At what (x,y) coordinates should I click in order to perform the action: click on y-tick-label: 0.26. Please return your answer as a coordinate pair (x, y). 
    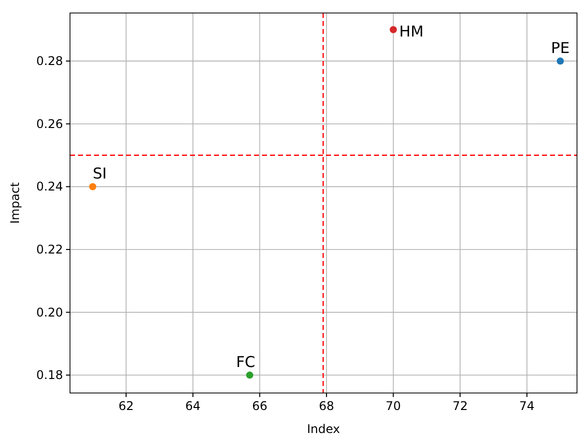
    Looking at the image, I should click on (49, 123).